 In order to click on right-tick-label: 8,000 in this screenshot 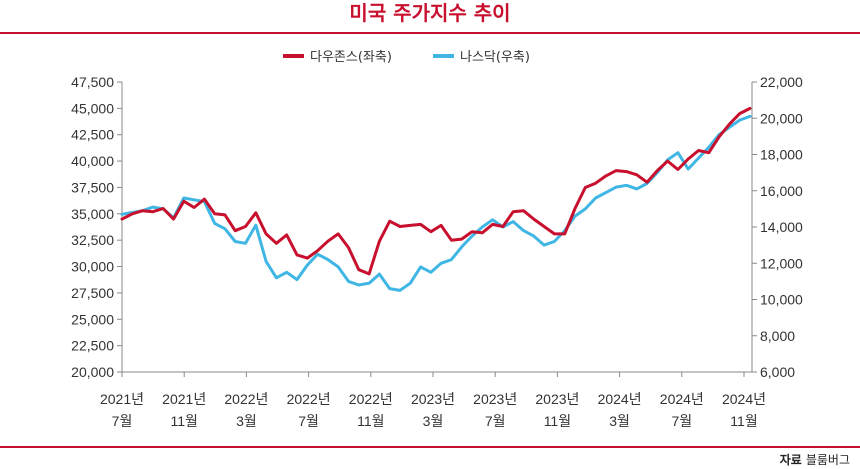, I will do `click(777, 336)`.